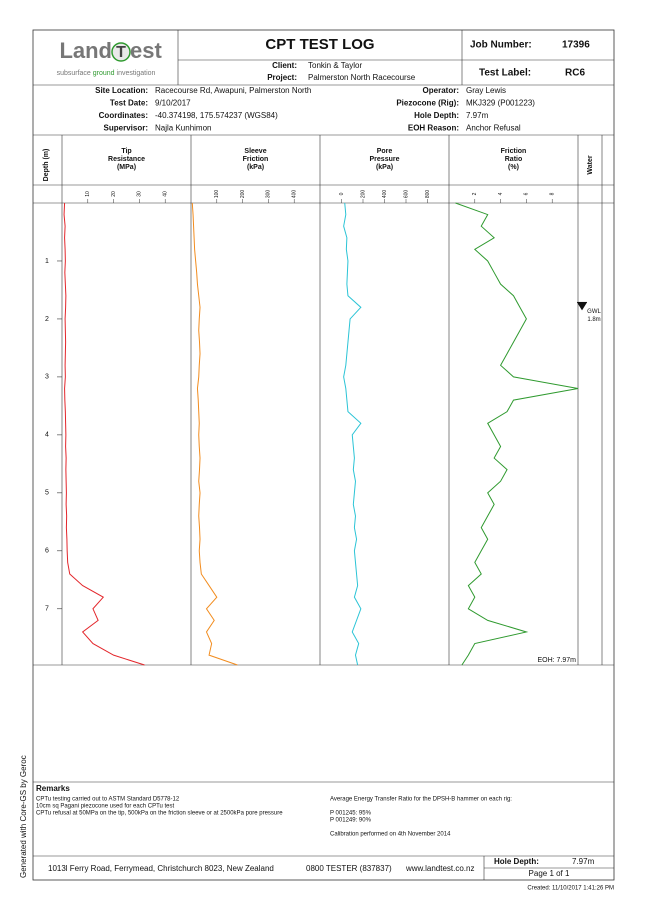  I want to click on water-title: Water, so click(590, 164).